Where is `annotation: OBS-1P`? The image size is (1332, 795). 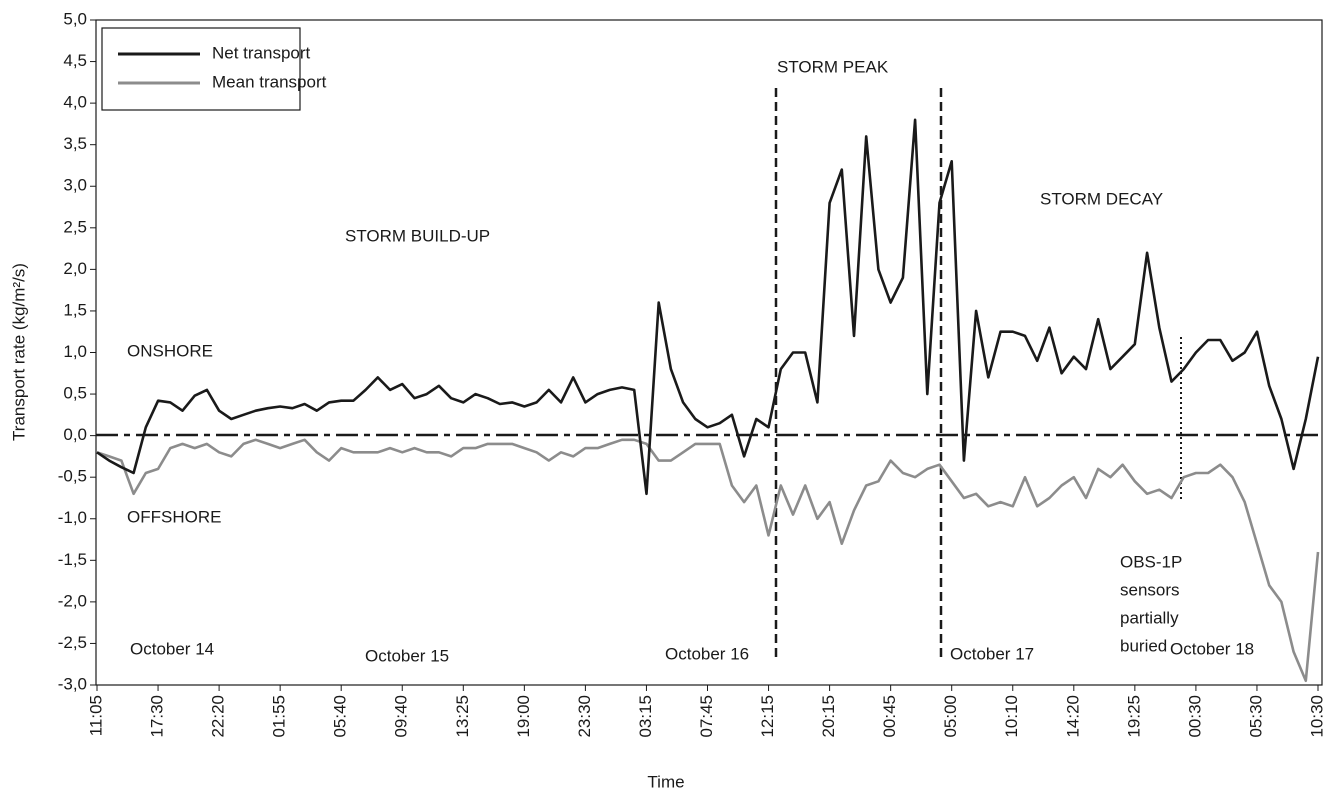 annotation: OBS-1P is located at coordinates (1151, 561).